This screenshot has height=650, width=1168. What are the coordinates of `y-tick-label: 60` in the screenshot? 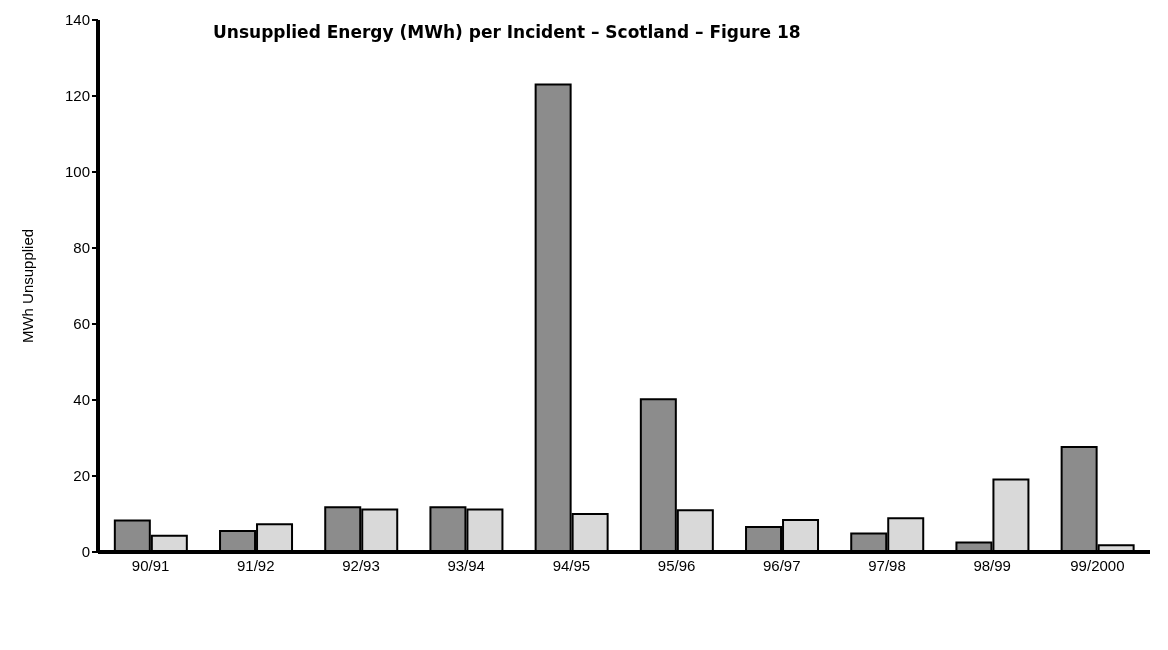 It's located at (81, 324).